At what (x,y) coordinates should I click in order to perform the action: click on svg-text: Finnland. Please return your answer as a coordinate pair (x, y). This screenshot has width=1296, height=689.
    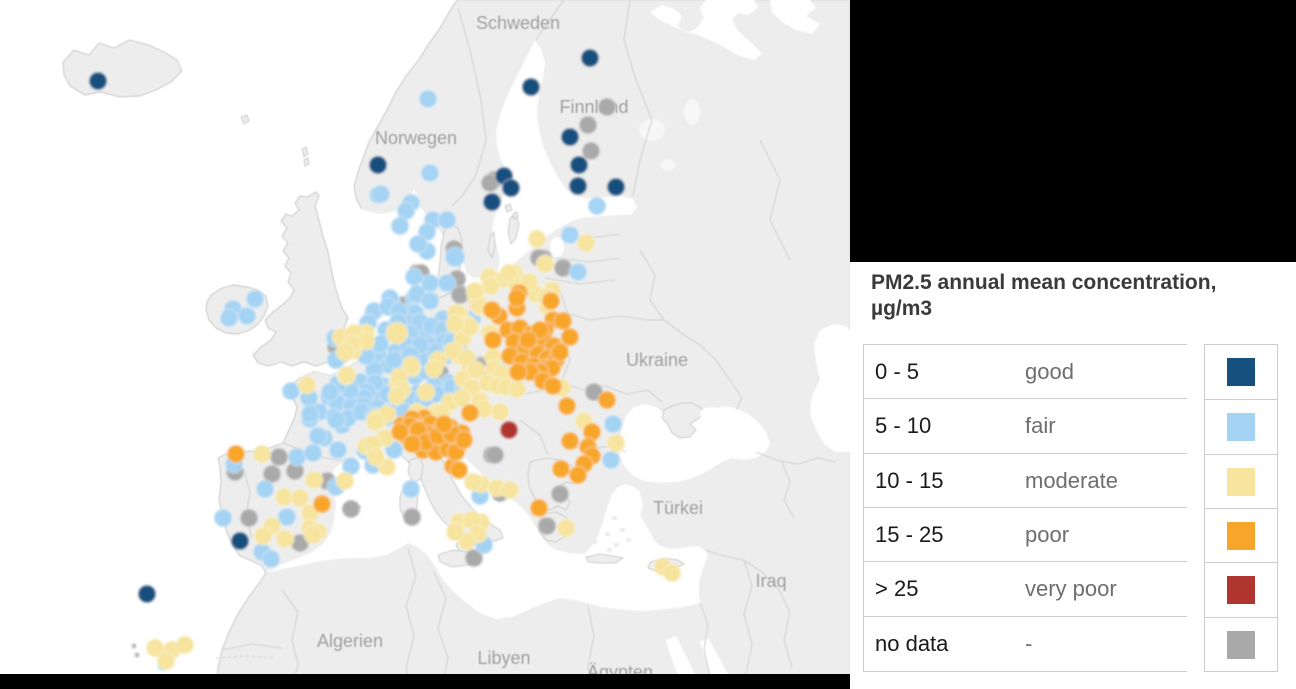
    Looking at the image, I should click on (593, 107).